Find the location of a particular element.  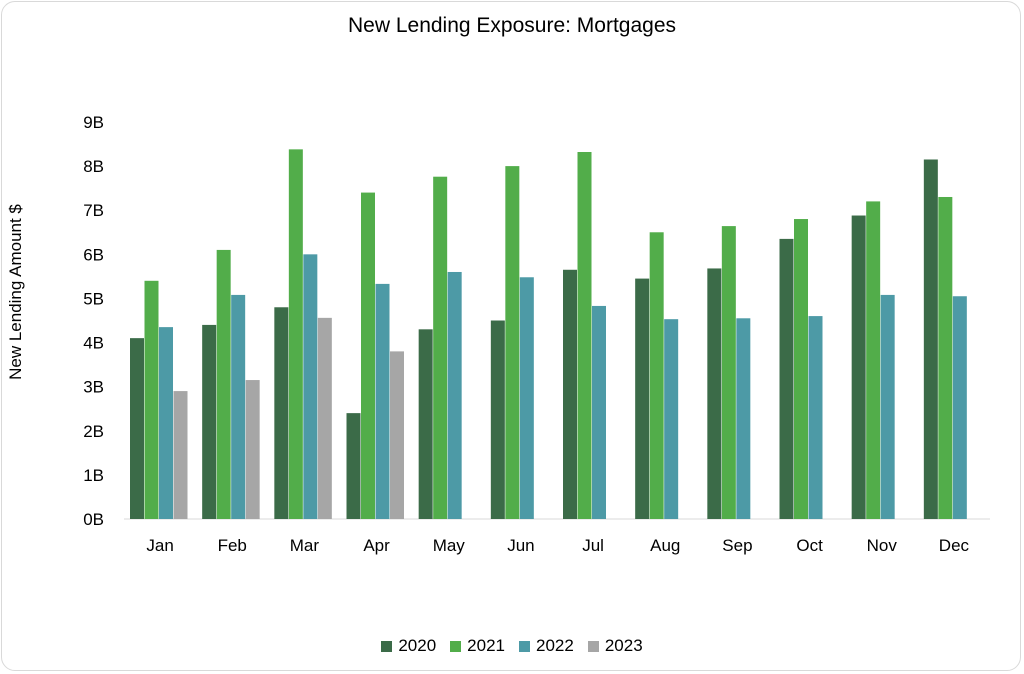

bar-2020-mar is located at coordinates (281, 413).